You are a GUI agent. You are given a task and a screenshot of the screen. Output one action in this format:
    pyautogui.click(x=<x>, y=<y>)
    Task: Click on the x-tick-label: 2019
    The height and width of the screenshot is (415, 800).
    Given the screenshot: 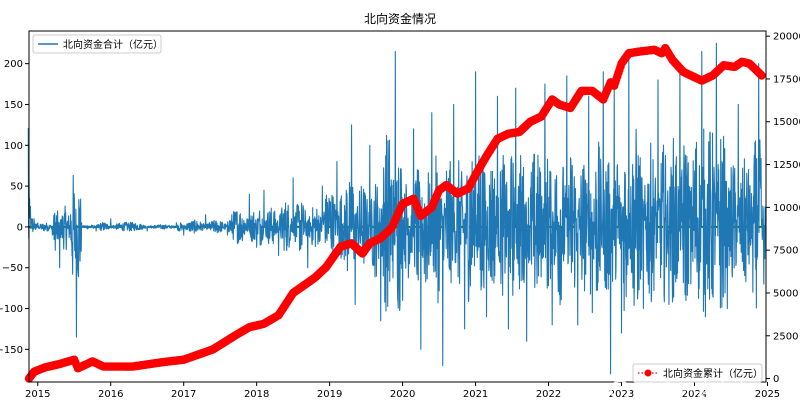 What is the action you would take?
    pyautogui.click(x=329, y=394)
    